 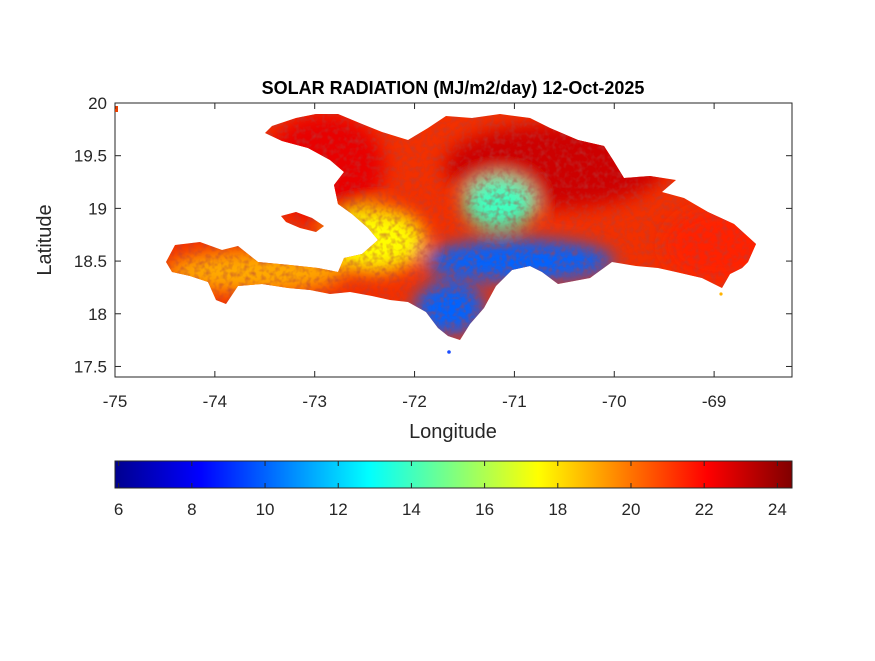 What do you see at coordinates (614, 401) in the screenshot?
I see `x-tick-label: -70` at bounding box center [614, 401].